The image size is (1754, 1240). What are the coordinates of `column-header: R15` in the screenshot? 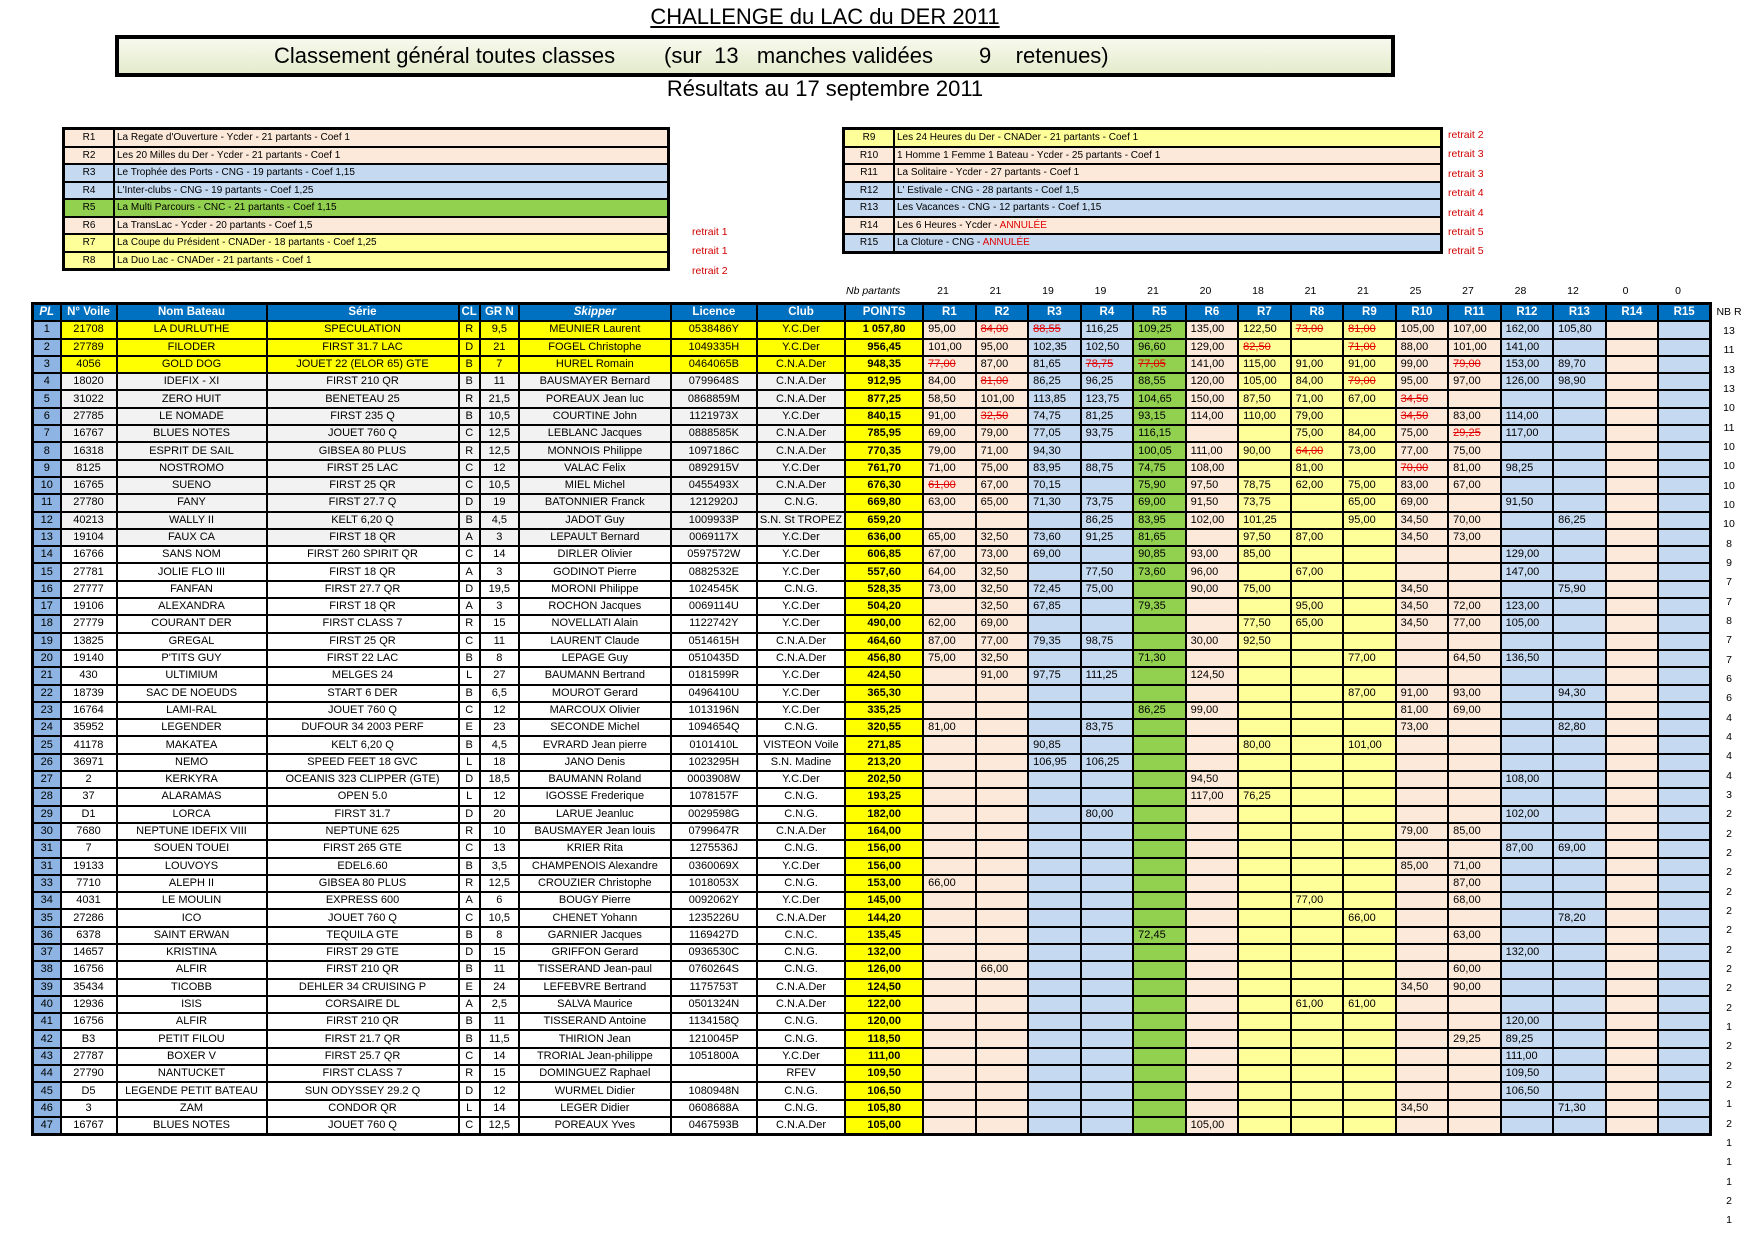 It's located at (1684, 312).